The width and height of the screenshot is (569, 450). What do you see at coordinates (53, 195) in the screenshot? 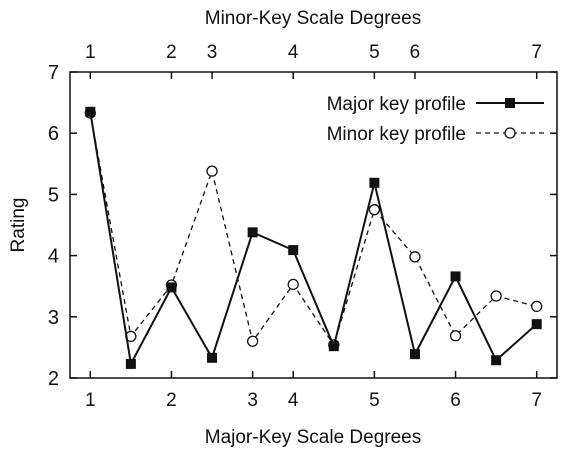
I see `y-tick-label: 5` at bounding box center [53, 195].